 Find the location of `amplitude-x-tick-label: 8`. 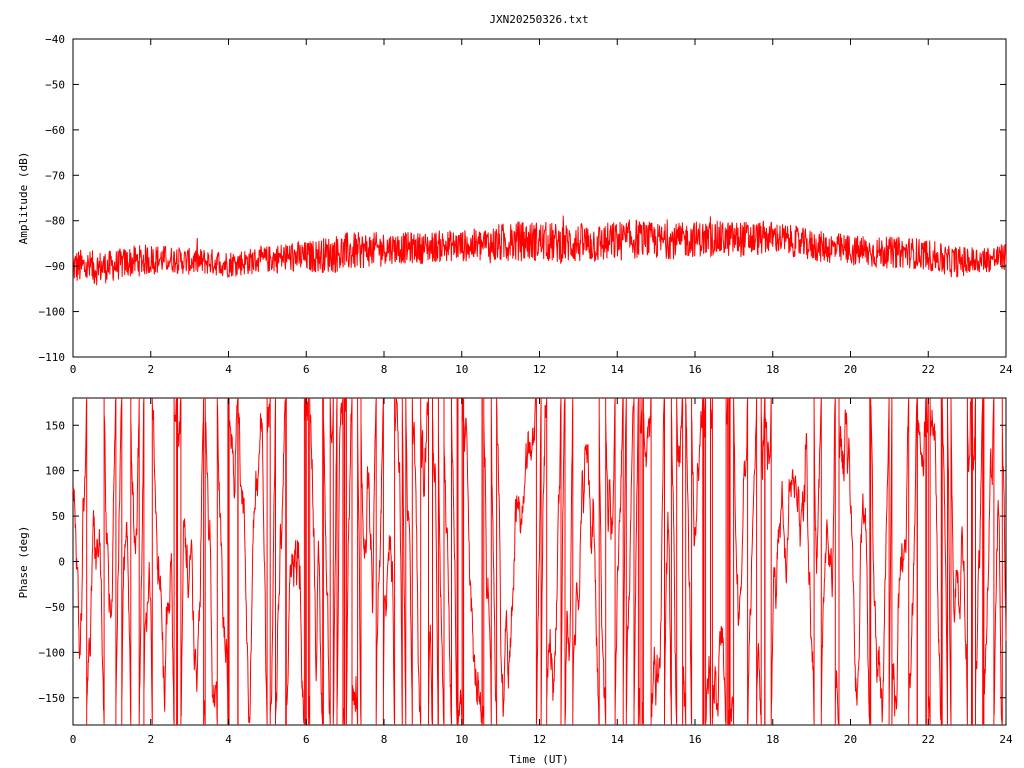

amplitude-x-tick-label: 8 is located at coordinates (384, 369).